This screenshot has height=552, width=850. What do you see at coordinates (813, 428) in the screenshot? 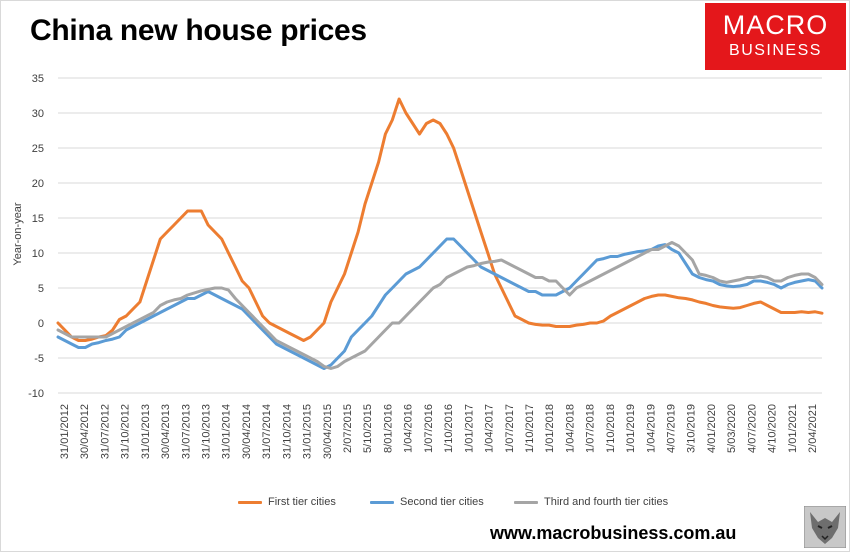
I see `x-tick-label: 2/04/2021` at bounding box center [813, 428].